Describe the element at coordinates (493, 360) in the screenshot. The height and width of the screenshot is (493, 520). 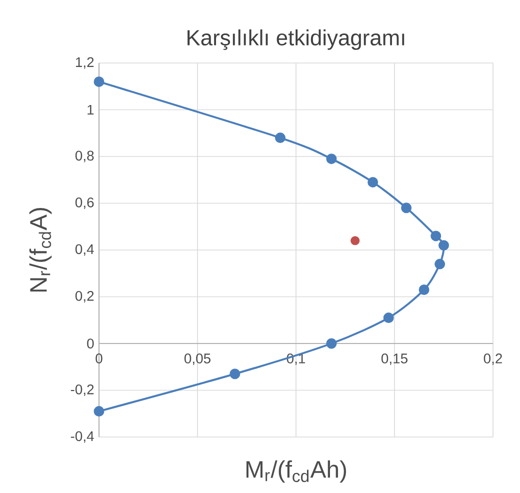
I see `x-tick-label: 0,2` at that location.